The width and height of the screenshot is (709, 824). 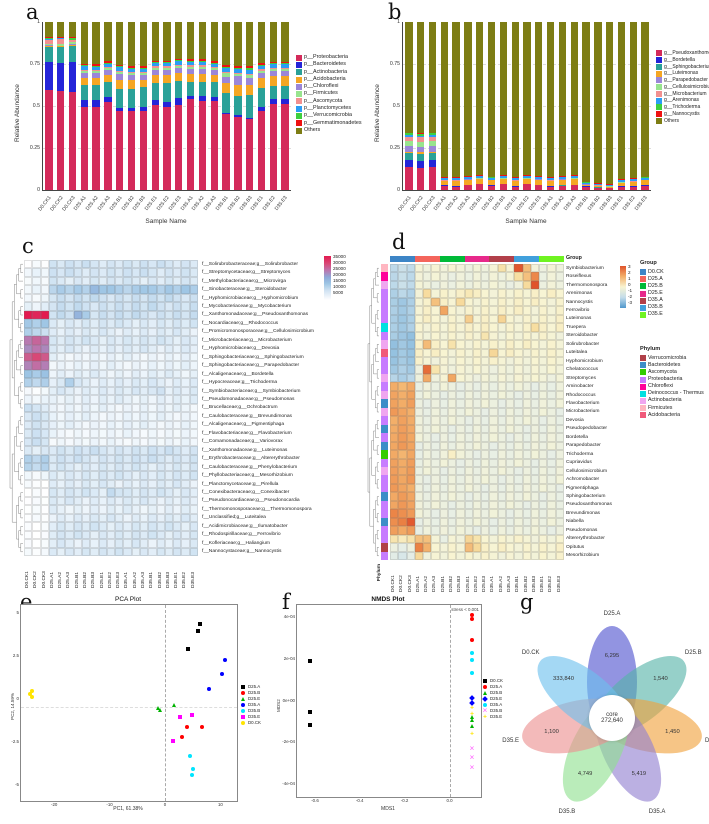 I want to click on legend-entry: p__Acidobacteria, so click(x=329, y=79).